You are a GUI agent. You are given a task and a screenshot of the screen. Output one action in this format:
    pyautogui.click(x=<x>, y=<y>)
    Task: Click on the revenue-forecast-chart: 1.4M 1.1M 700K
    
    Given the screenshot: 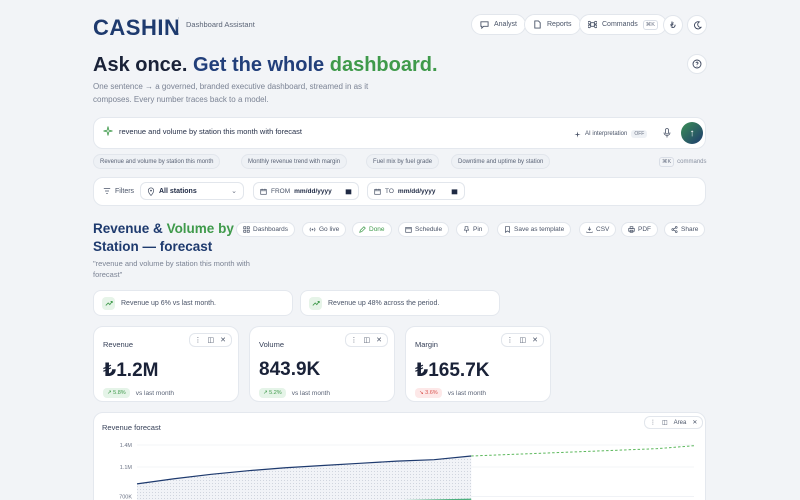 What is the action you would take?
    pyautogui.click(x=407, y=471)
    